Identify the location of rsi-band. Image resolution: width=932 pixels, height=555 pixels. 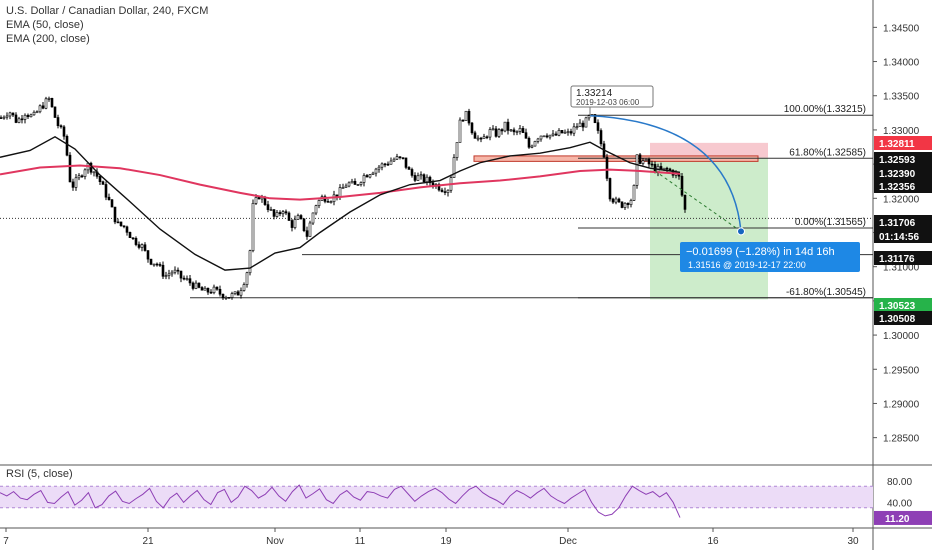
(436, 497).